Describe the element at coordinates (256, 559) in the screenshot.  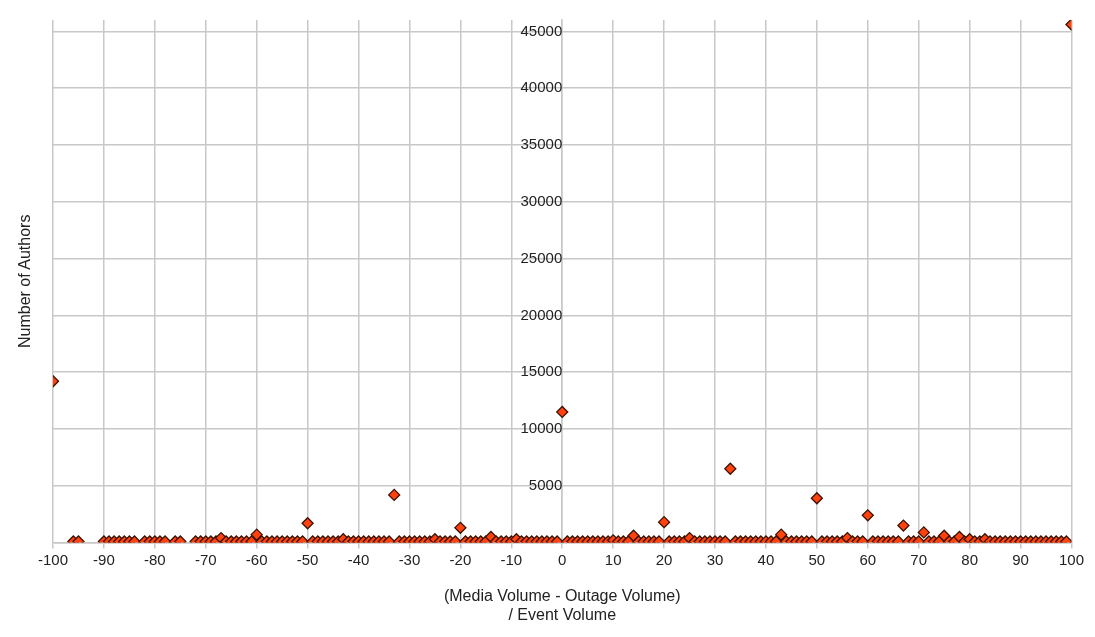
I see `x-tick-label: -60` at that location.